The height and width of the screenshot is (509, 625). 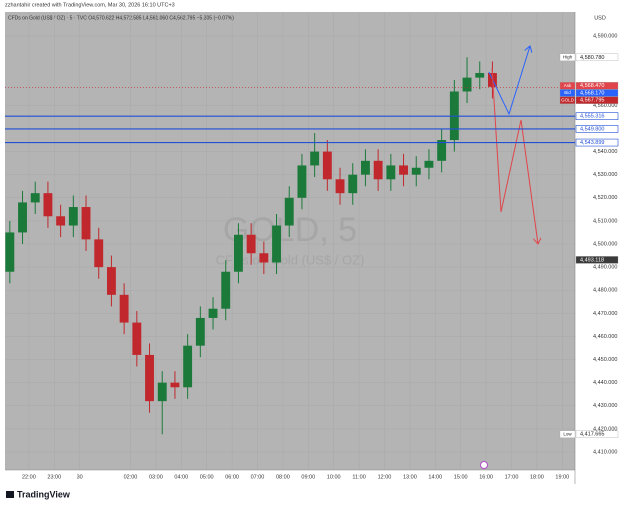 I want to click on y-tick-label: 4,510.000, so click(x=605, y=221).